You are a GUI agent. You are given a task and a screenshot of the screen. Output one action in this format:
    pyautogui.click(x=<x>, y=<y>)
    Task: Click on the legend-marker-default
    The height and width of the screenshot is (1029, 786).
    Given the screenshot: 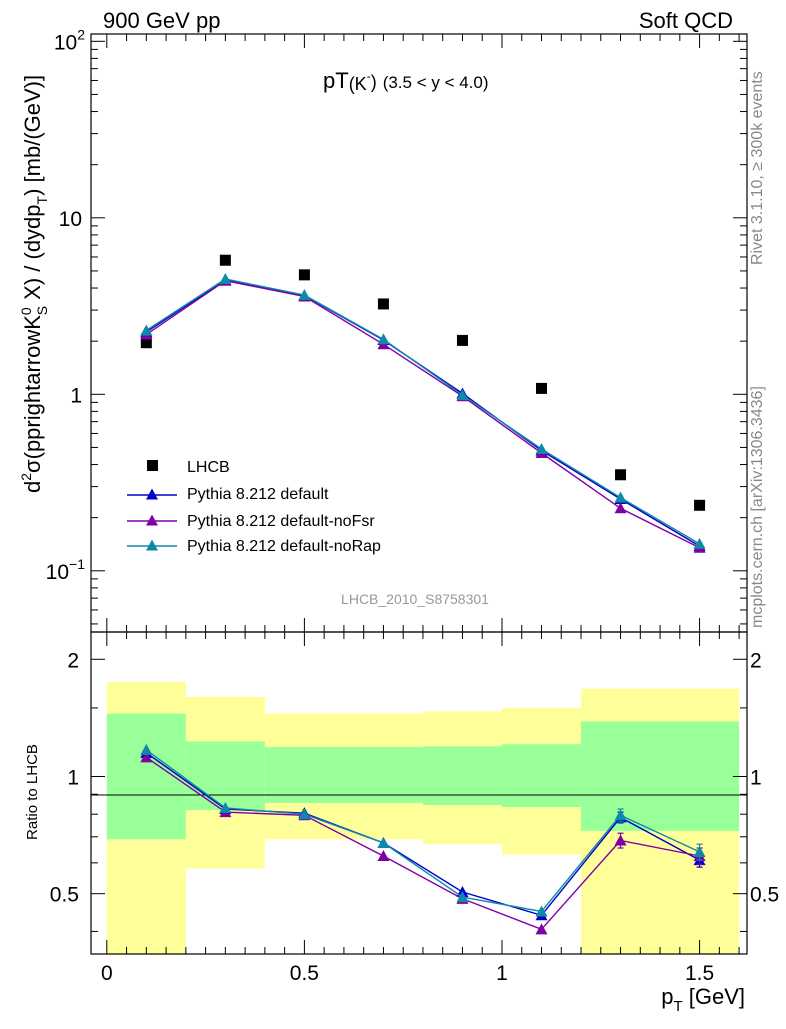 What is the action you would take?
    pyautogui.click(x=152, y=494)
    